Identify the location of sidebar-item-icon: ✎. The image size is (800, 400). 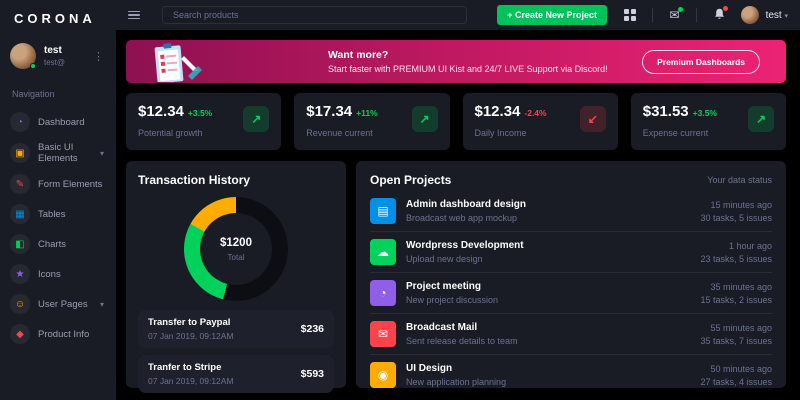
(20, 184).